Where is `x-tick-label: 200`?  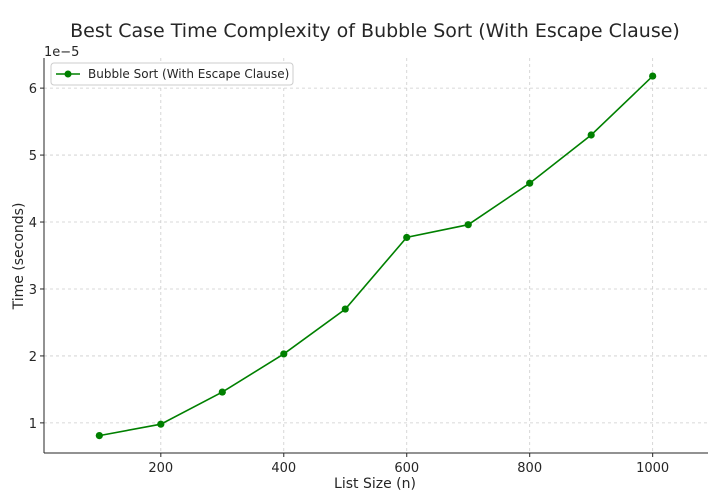
x-tick-label: 200 is located at coordinates (160, 468).